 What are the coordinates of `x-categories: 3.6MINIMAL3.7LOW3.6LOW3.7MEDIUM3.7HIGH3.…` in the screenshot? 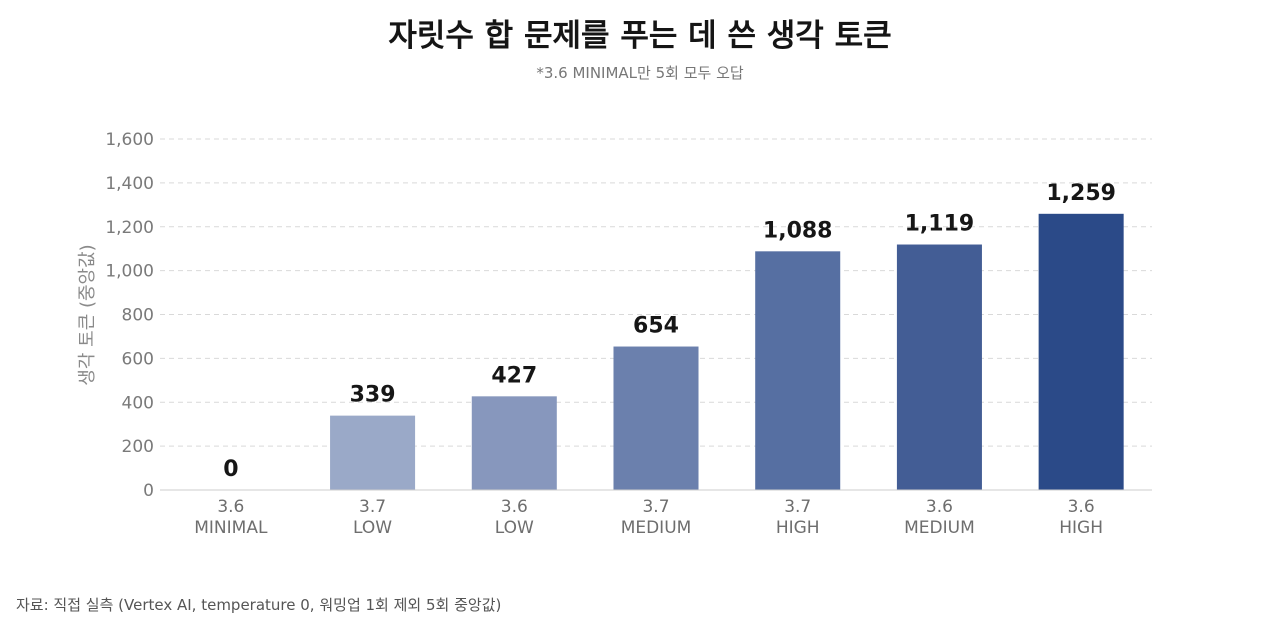 It's located at (648, 517).